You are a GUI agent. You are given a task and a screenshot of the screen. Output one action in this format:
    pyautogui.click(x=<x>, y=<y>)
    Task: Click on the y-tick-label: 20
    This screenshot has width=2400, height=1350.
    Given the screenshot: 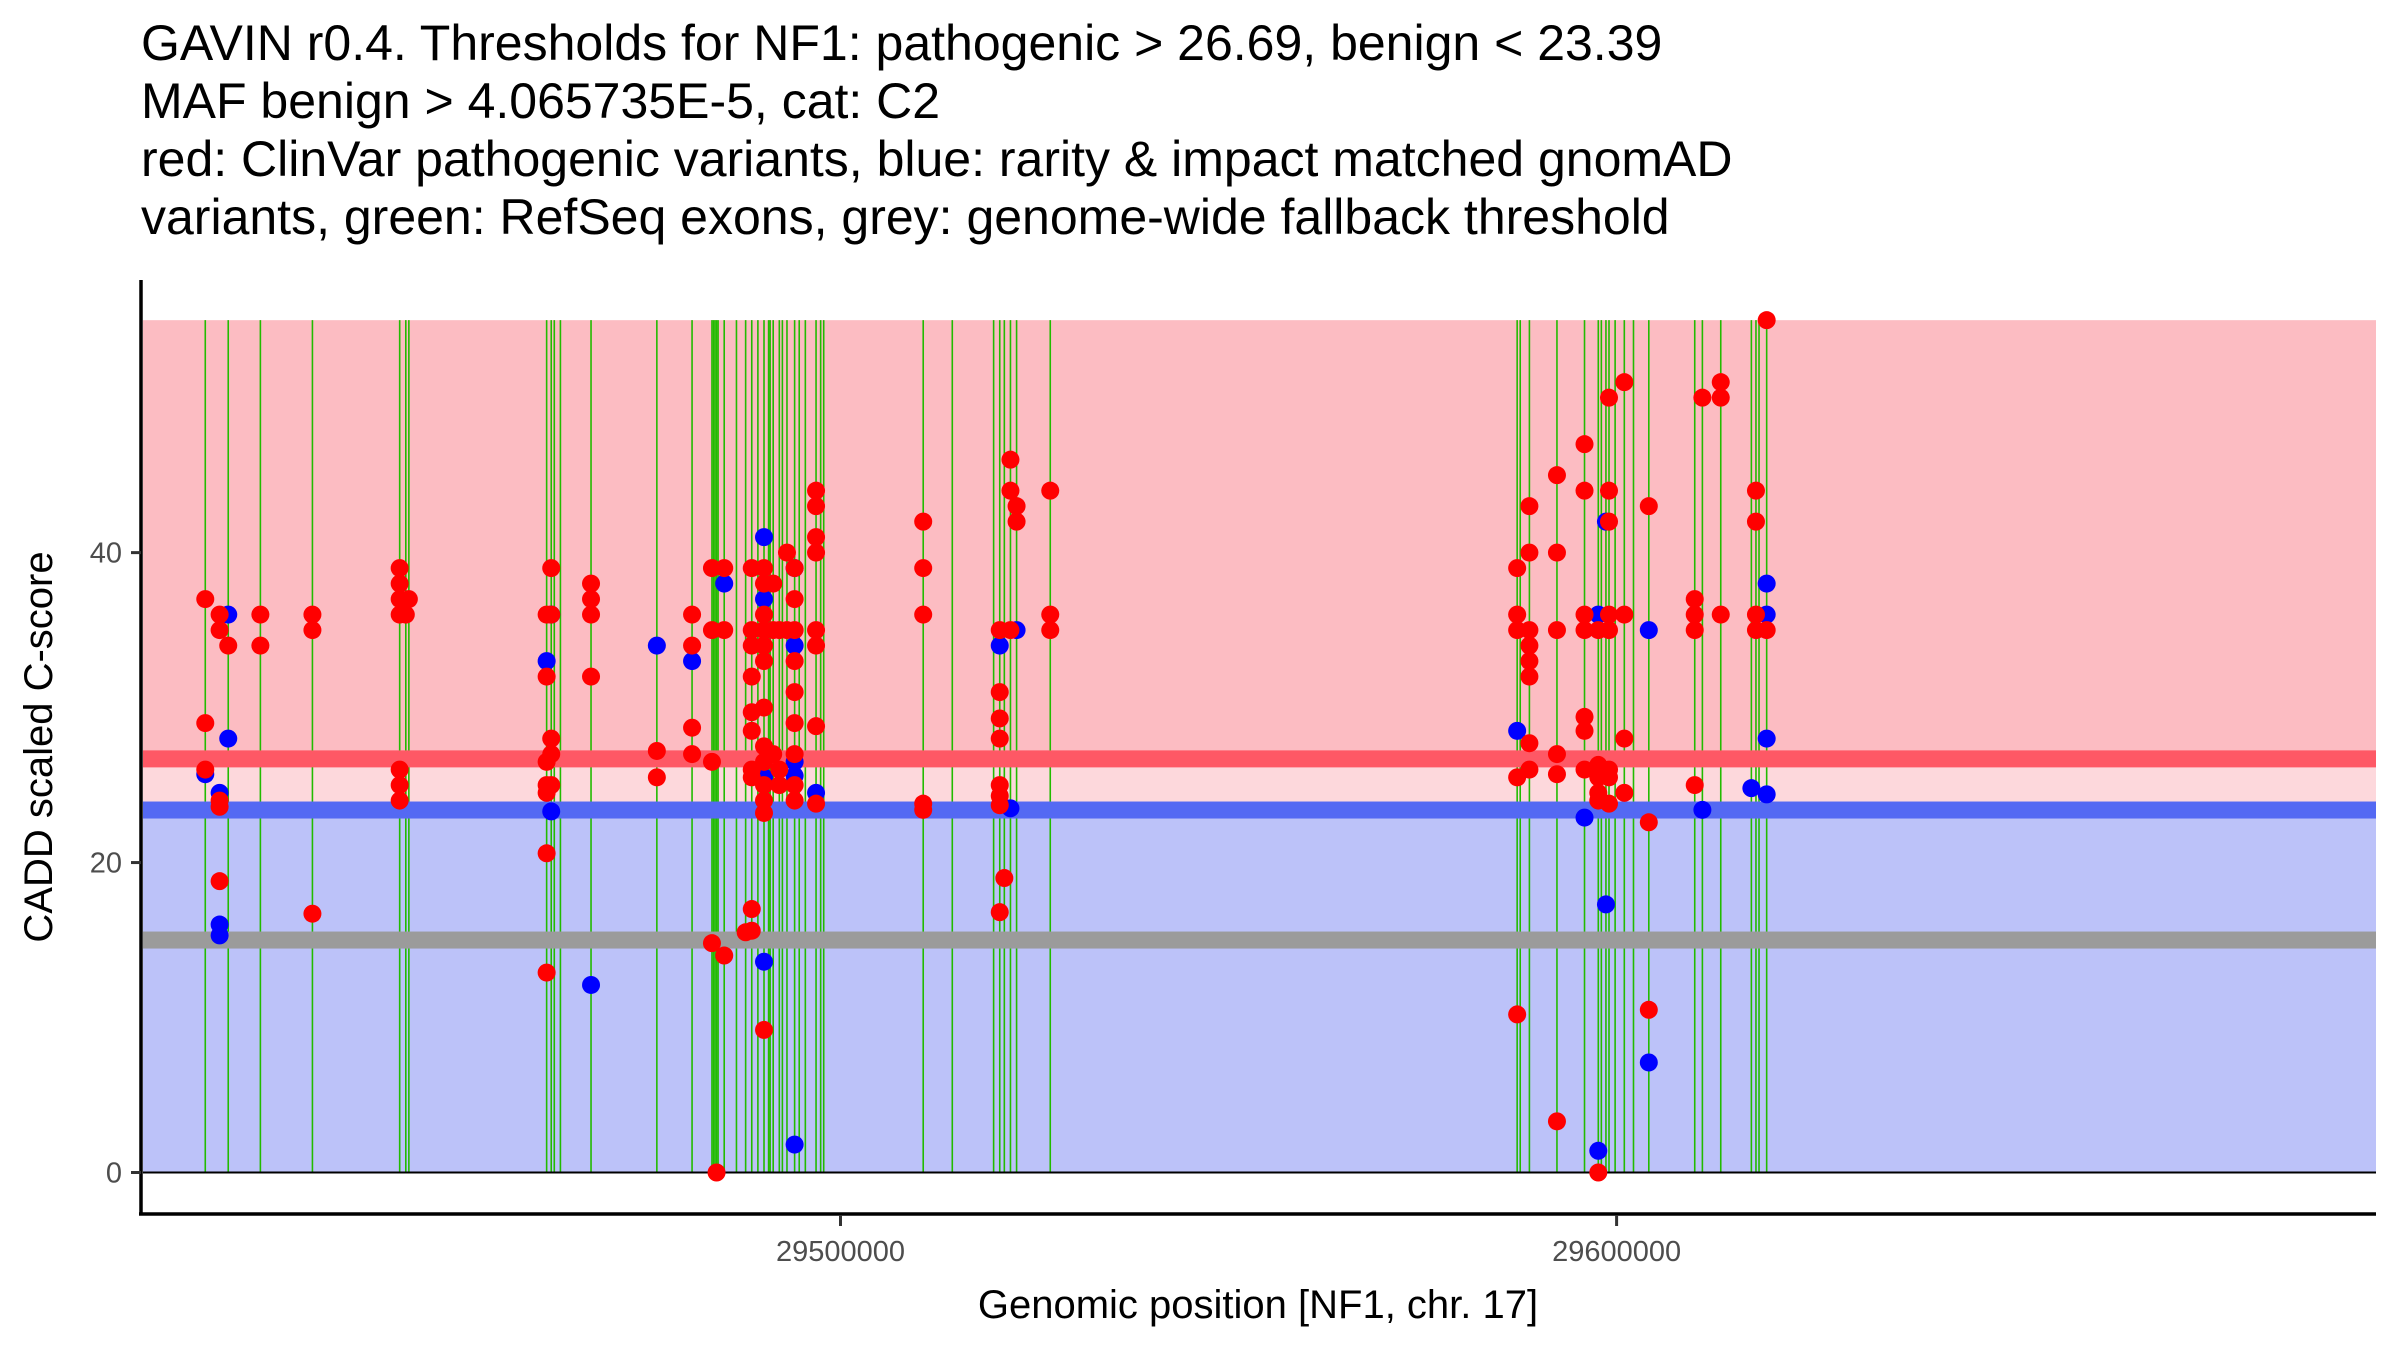 What is the action you would take?
    pyautogui.click(x=106, y=864)
    